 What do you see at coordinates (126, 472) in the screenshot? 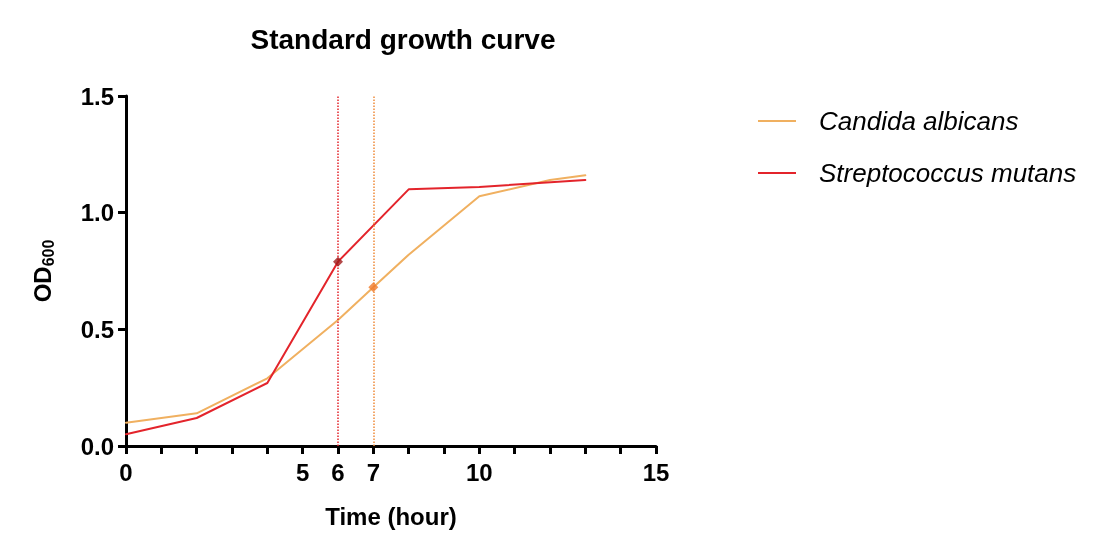
I see `x-tick-label: 0` at bounding box center [126, 472].